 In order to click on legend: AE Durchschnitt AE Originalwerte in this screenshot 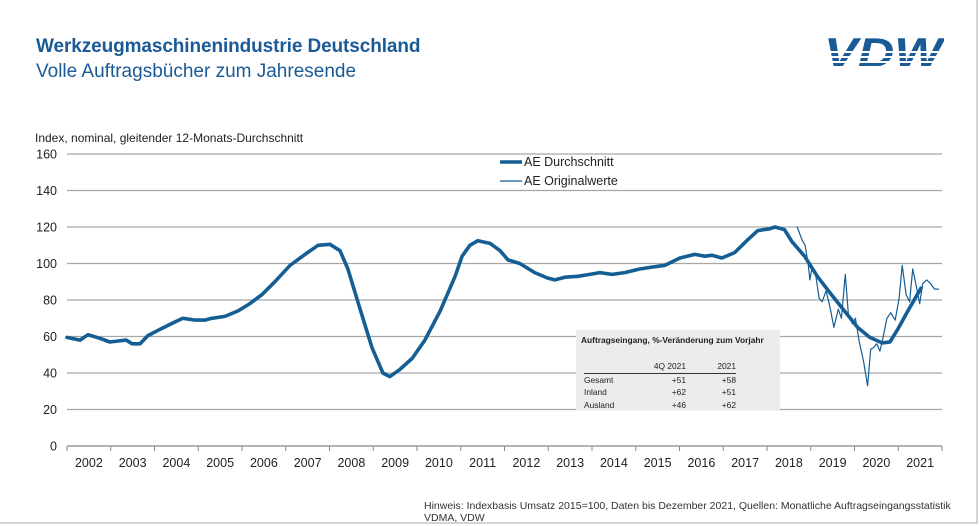, I will do `click(559, 171)`.